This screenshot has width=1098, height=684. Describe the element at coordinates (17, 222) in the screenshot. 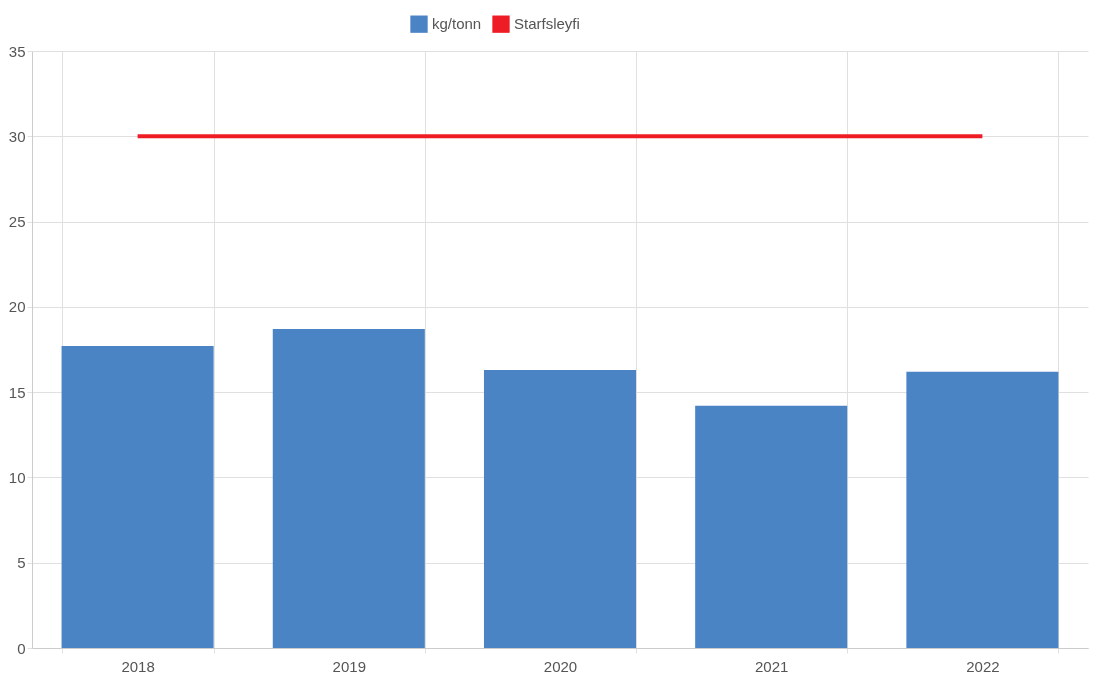

I see `y-tick-label: 25` at that location.